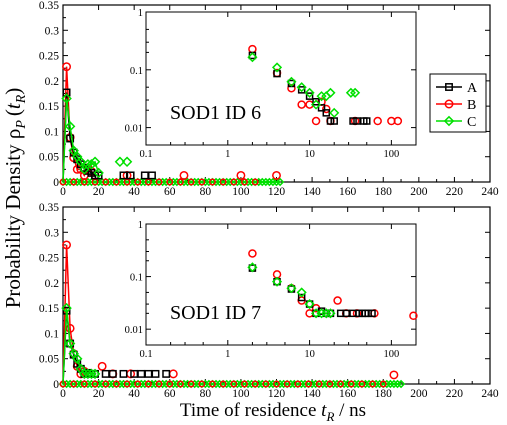 Image resolution: width=507 pixels, height=425 pixels. Describe the element at coordinates (140, 225) in the screenshot. I see `inset-y-tick-label: 1` at that location.